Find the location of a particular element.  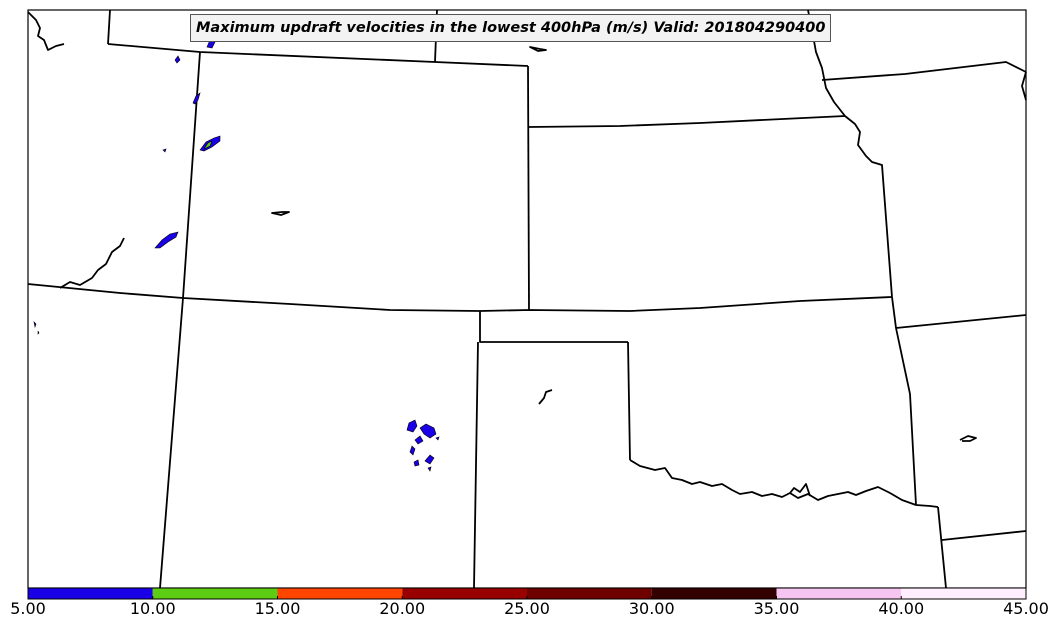

updraft-cell-nm3 is located at coordinates (419, 440).